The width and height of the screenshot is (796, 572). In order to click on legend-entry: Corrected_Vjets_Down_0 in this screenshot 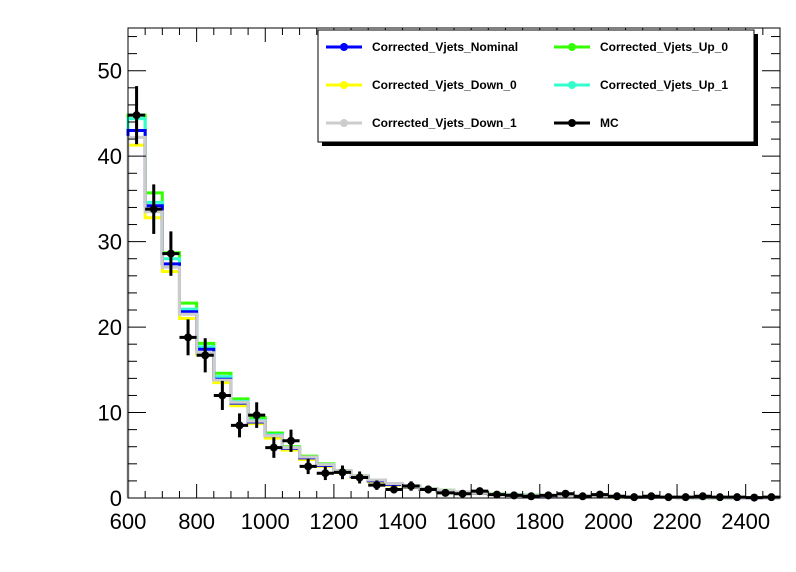, I will do `click(421, 85)`.